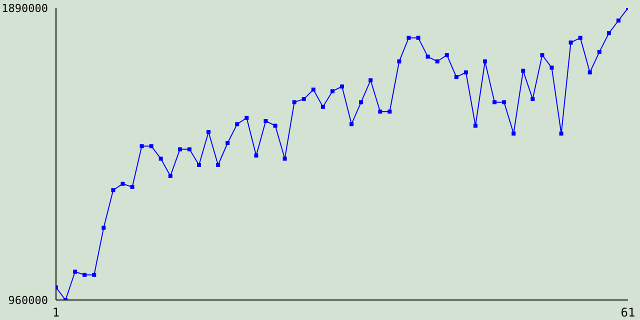 Image resolution: width=640 pixels, height=320 pixels. I want to click on x-tick-label: 1, so click(56, 313).